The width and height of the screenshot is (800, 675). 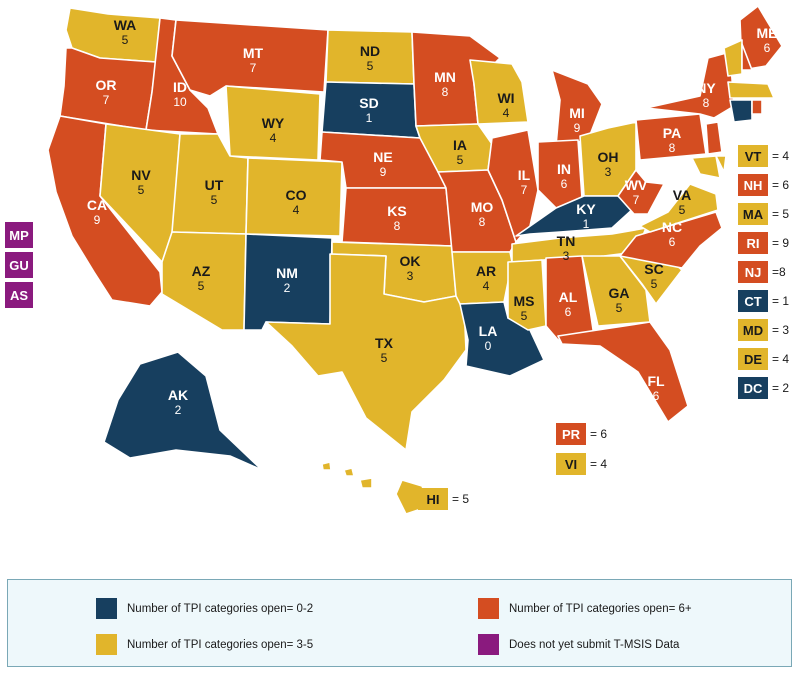 What do you see at coordinates (366, 352) in the screenshot?
I see `state-tx` at bounding box center [366, 352].